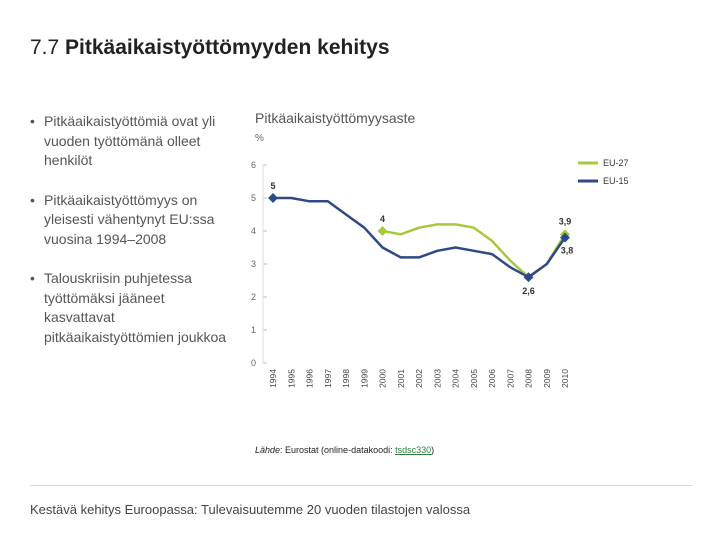  Describe the element at coordinates (437, 378) in the screenshot. I see `x-tick-label: 2003` at that location.